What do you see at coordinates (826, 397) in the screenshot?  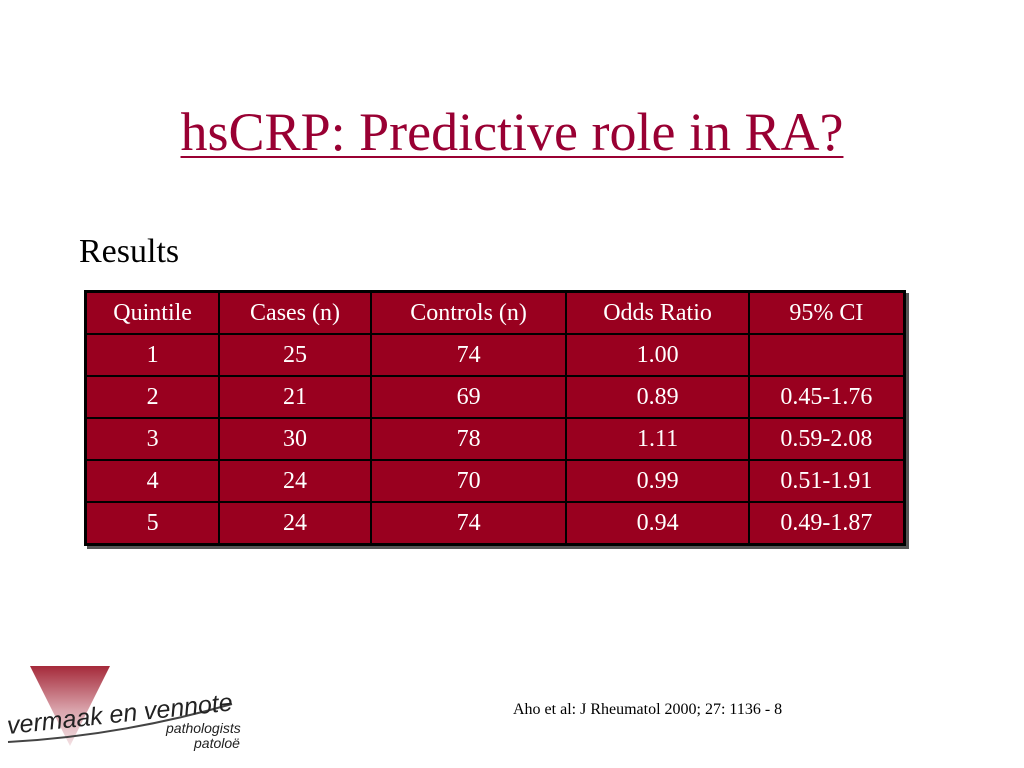 I see `cell-ci: 0.45-1.76` at bounding box center [826, 397].